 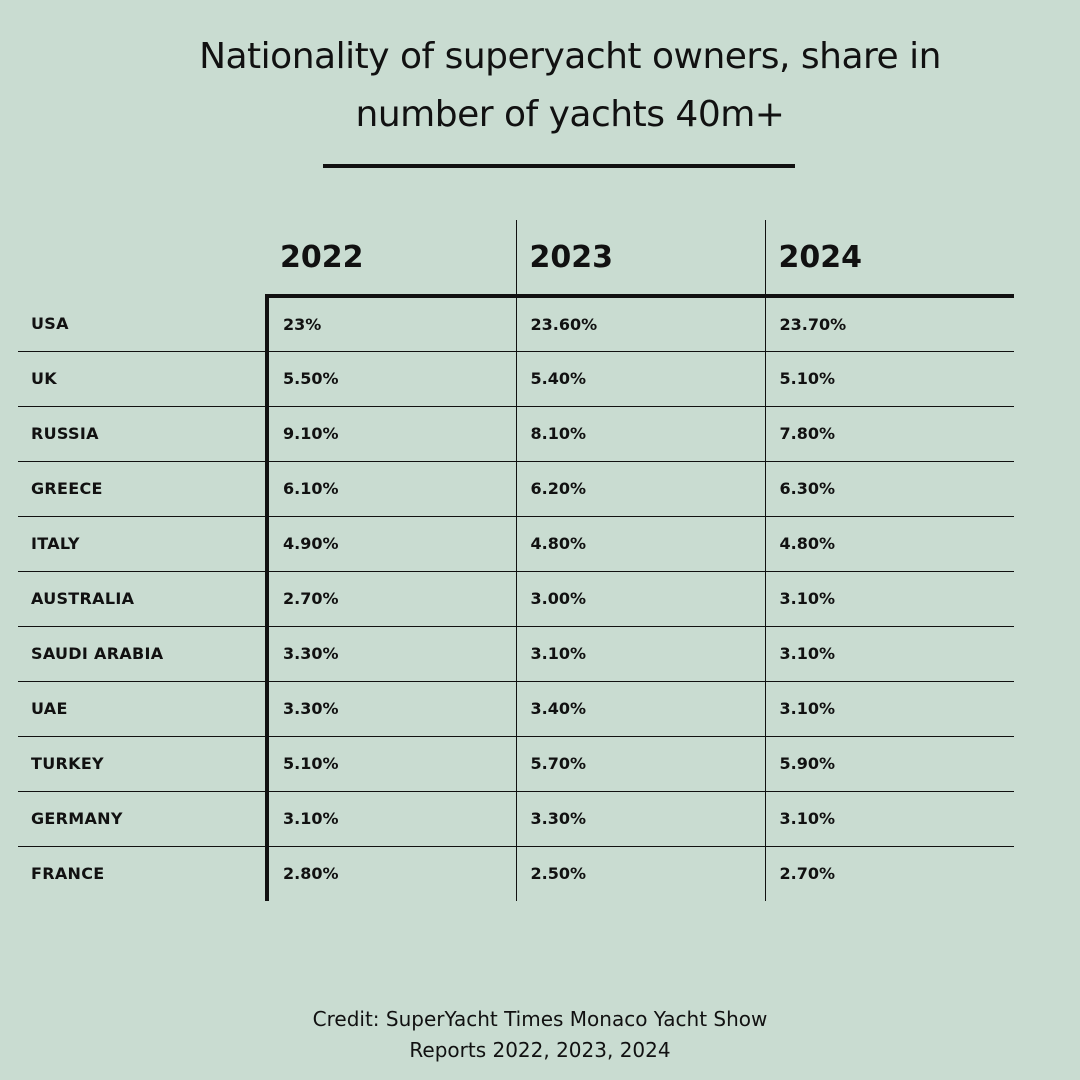 I want to click on country-label: GERMANY, so click(x=142, y=819).